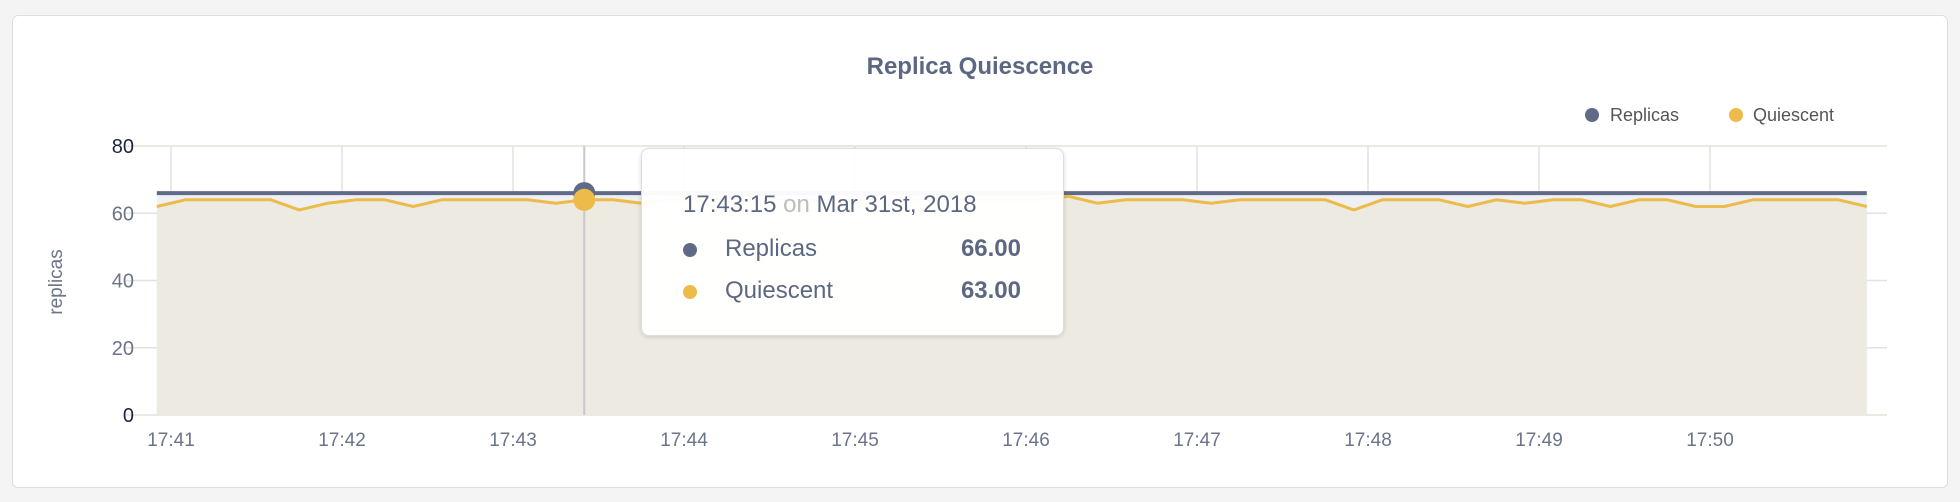  Describe the element at coordinates (1539, 440) in the screenshot. I see `x-tick-label: 17:49` at that location.